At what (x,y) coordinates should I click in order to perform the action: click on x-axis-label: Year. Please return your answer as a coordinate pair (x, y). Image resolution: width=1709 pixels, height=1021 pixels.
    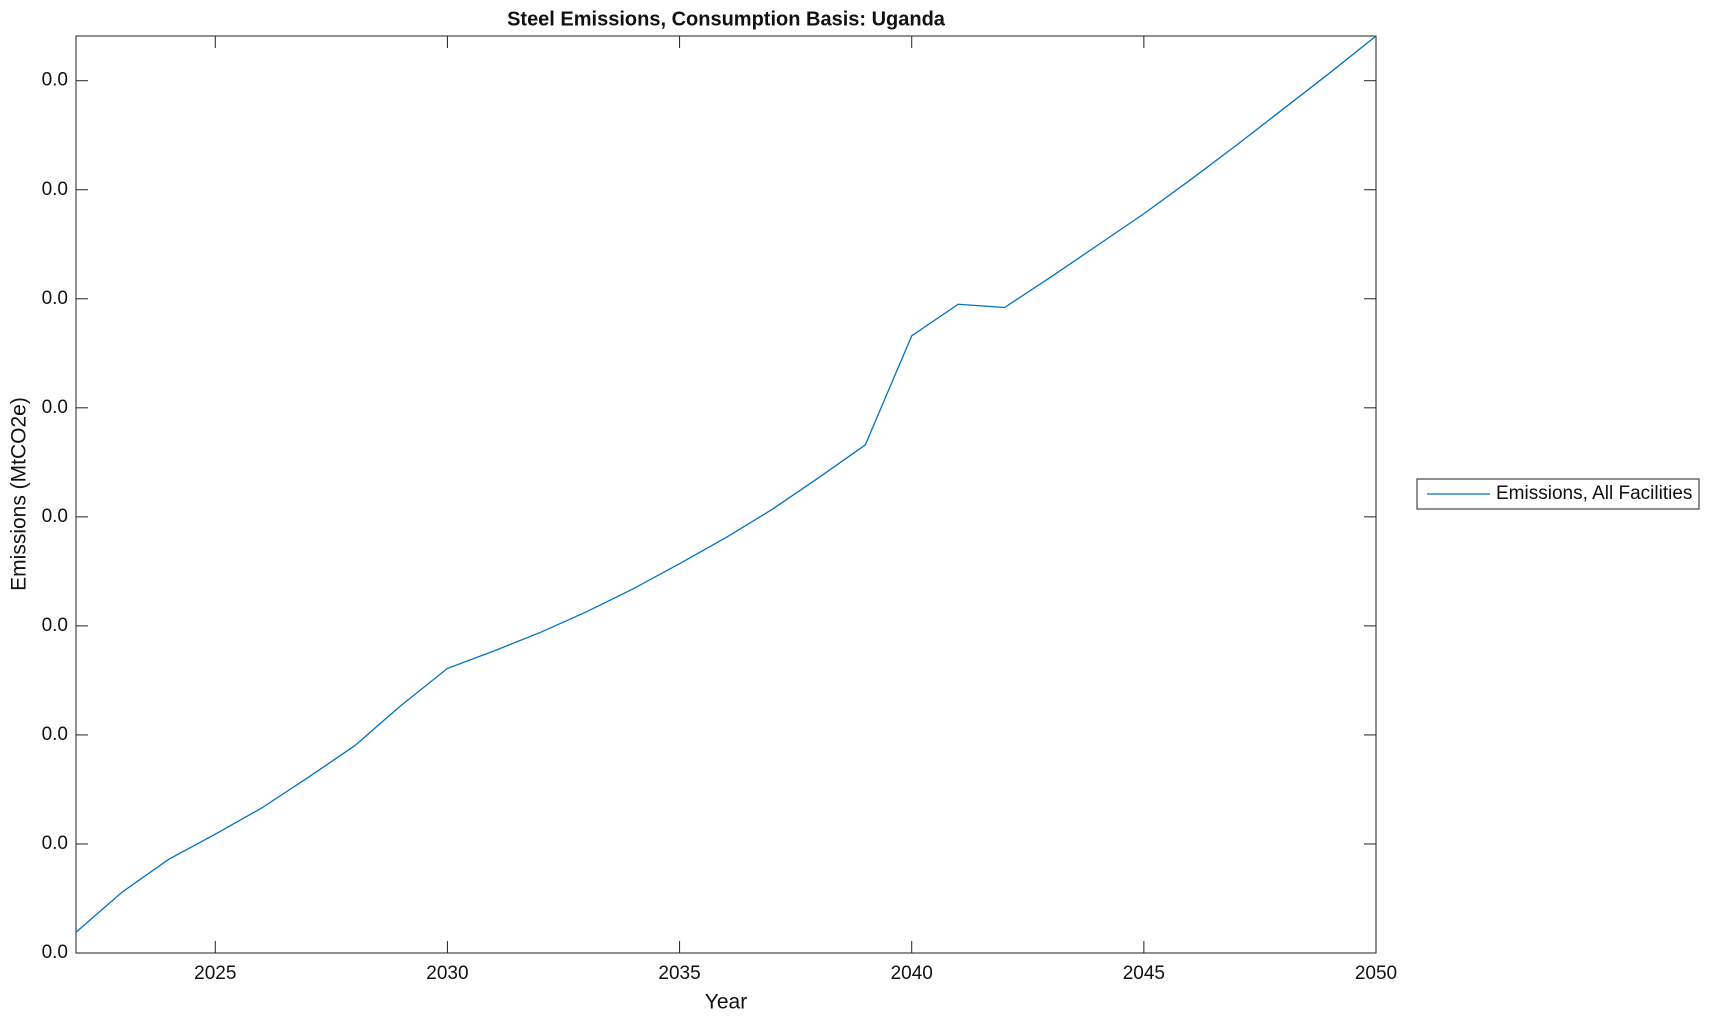
    Looking at the image, I should click on (726, 1002).